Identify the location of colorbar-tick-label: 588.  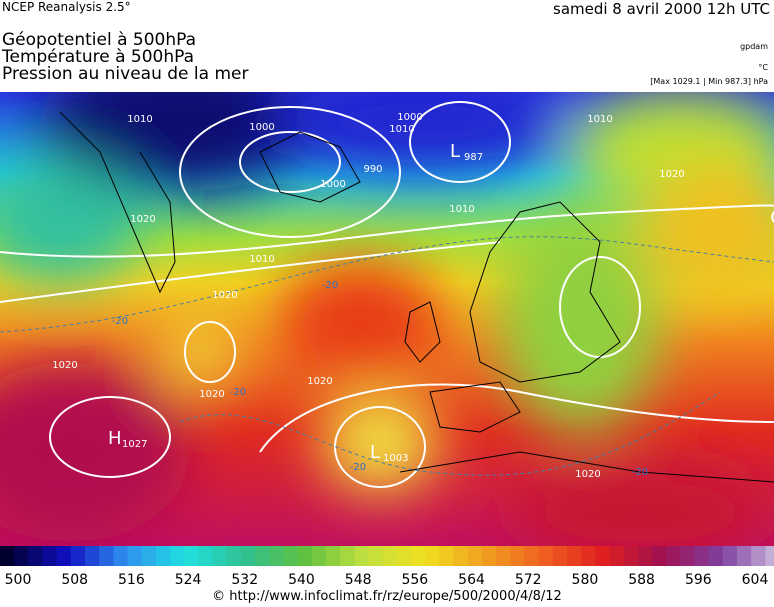
(641, 580).